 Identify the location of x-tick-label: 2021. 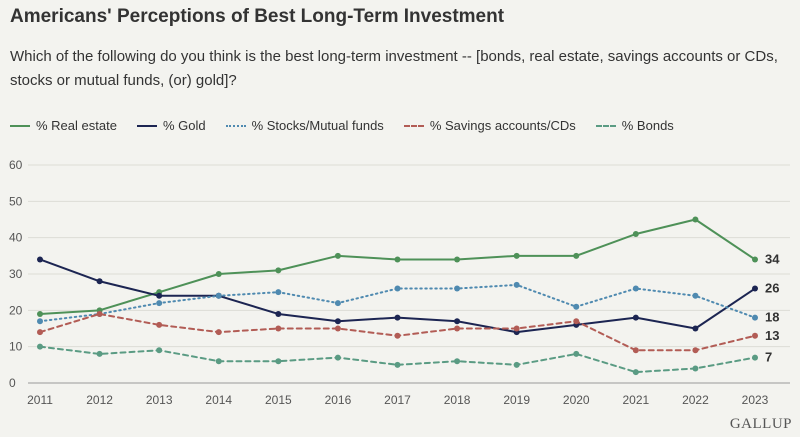
(635, 400).